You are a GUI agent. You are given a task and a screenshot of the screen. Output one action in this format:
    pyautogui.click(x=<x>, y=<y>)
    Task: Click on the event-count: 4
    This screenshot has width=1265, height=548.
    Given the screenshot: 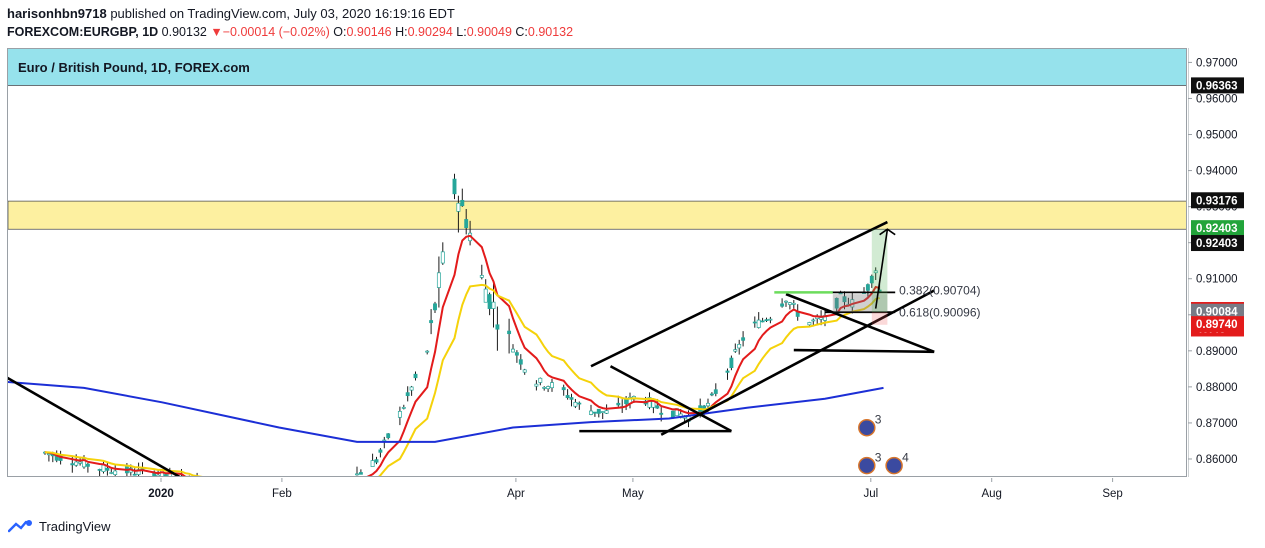 What is the action you would take?
    pyautogui.click(x=905, y=458)
    